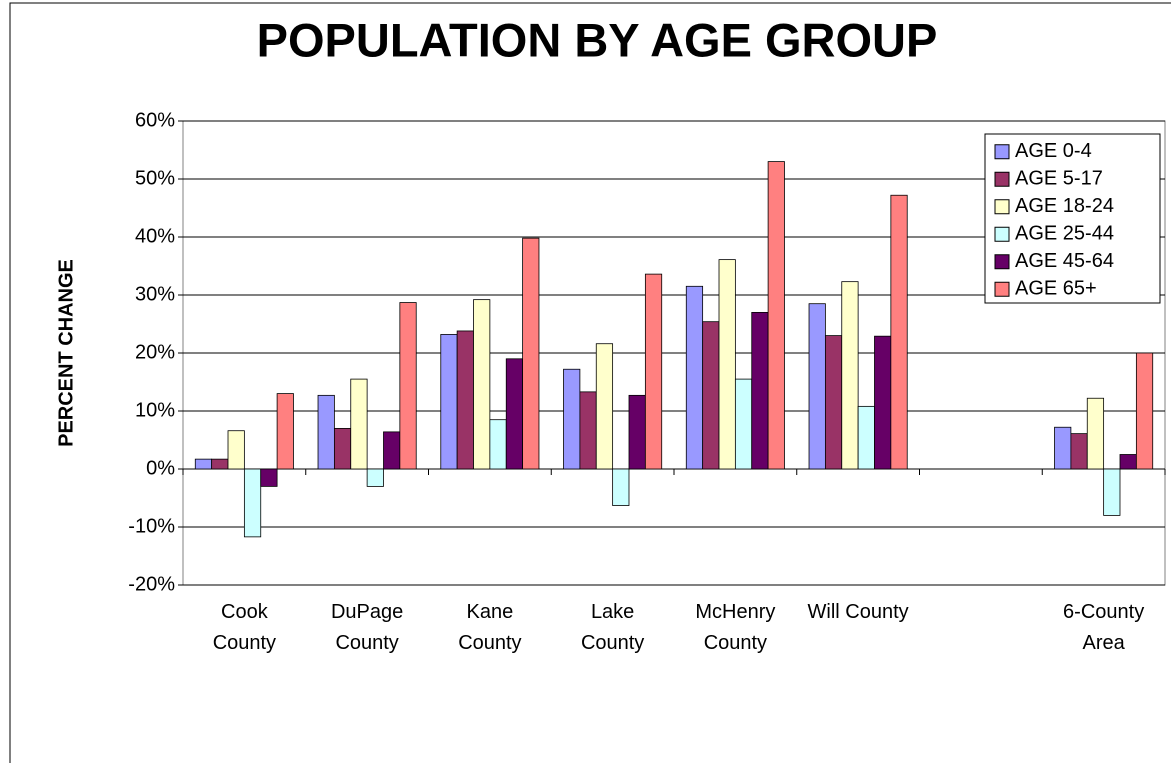  I want to click on y-tick-label: 50%, so click(155, 178).